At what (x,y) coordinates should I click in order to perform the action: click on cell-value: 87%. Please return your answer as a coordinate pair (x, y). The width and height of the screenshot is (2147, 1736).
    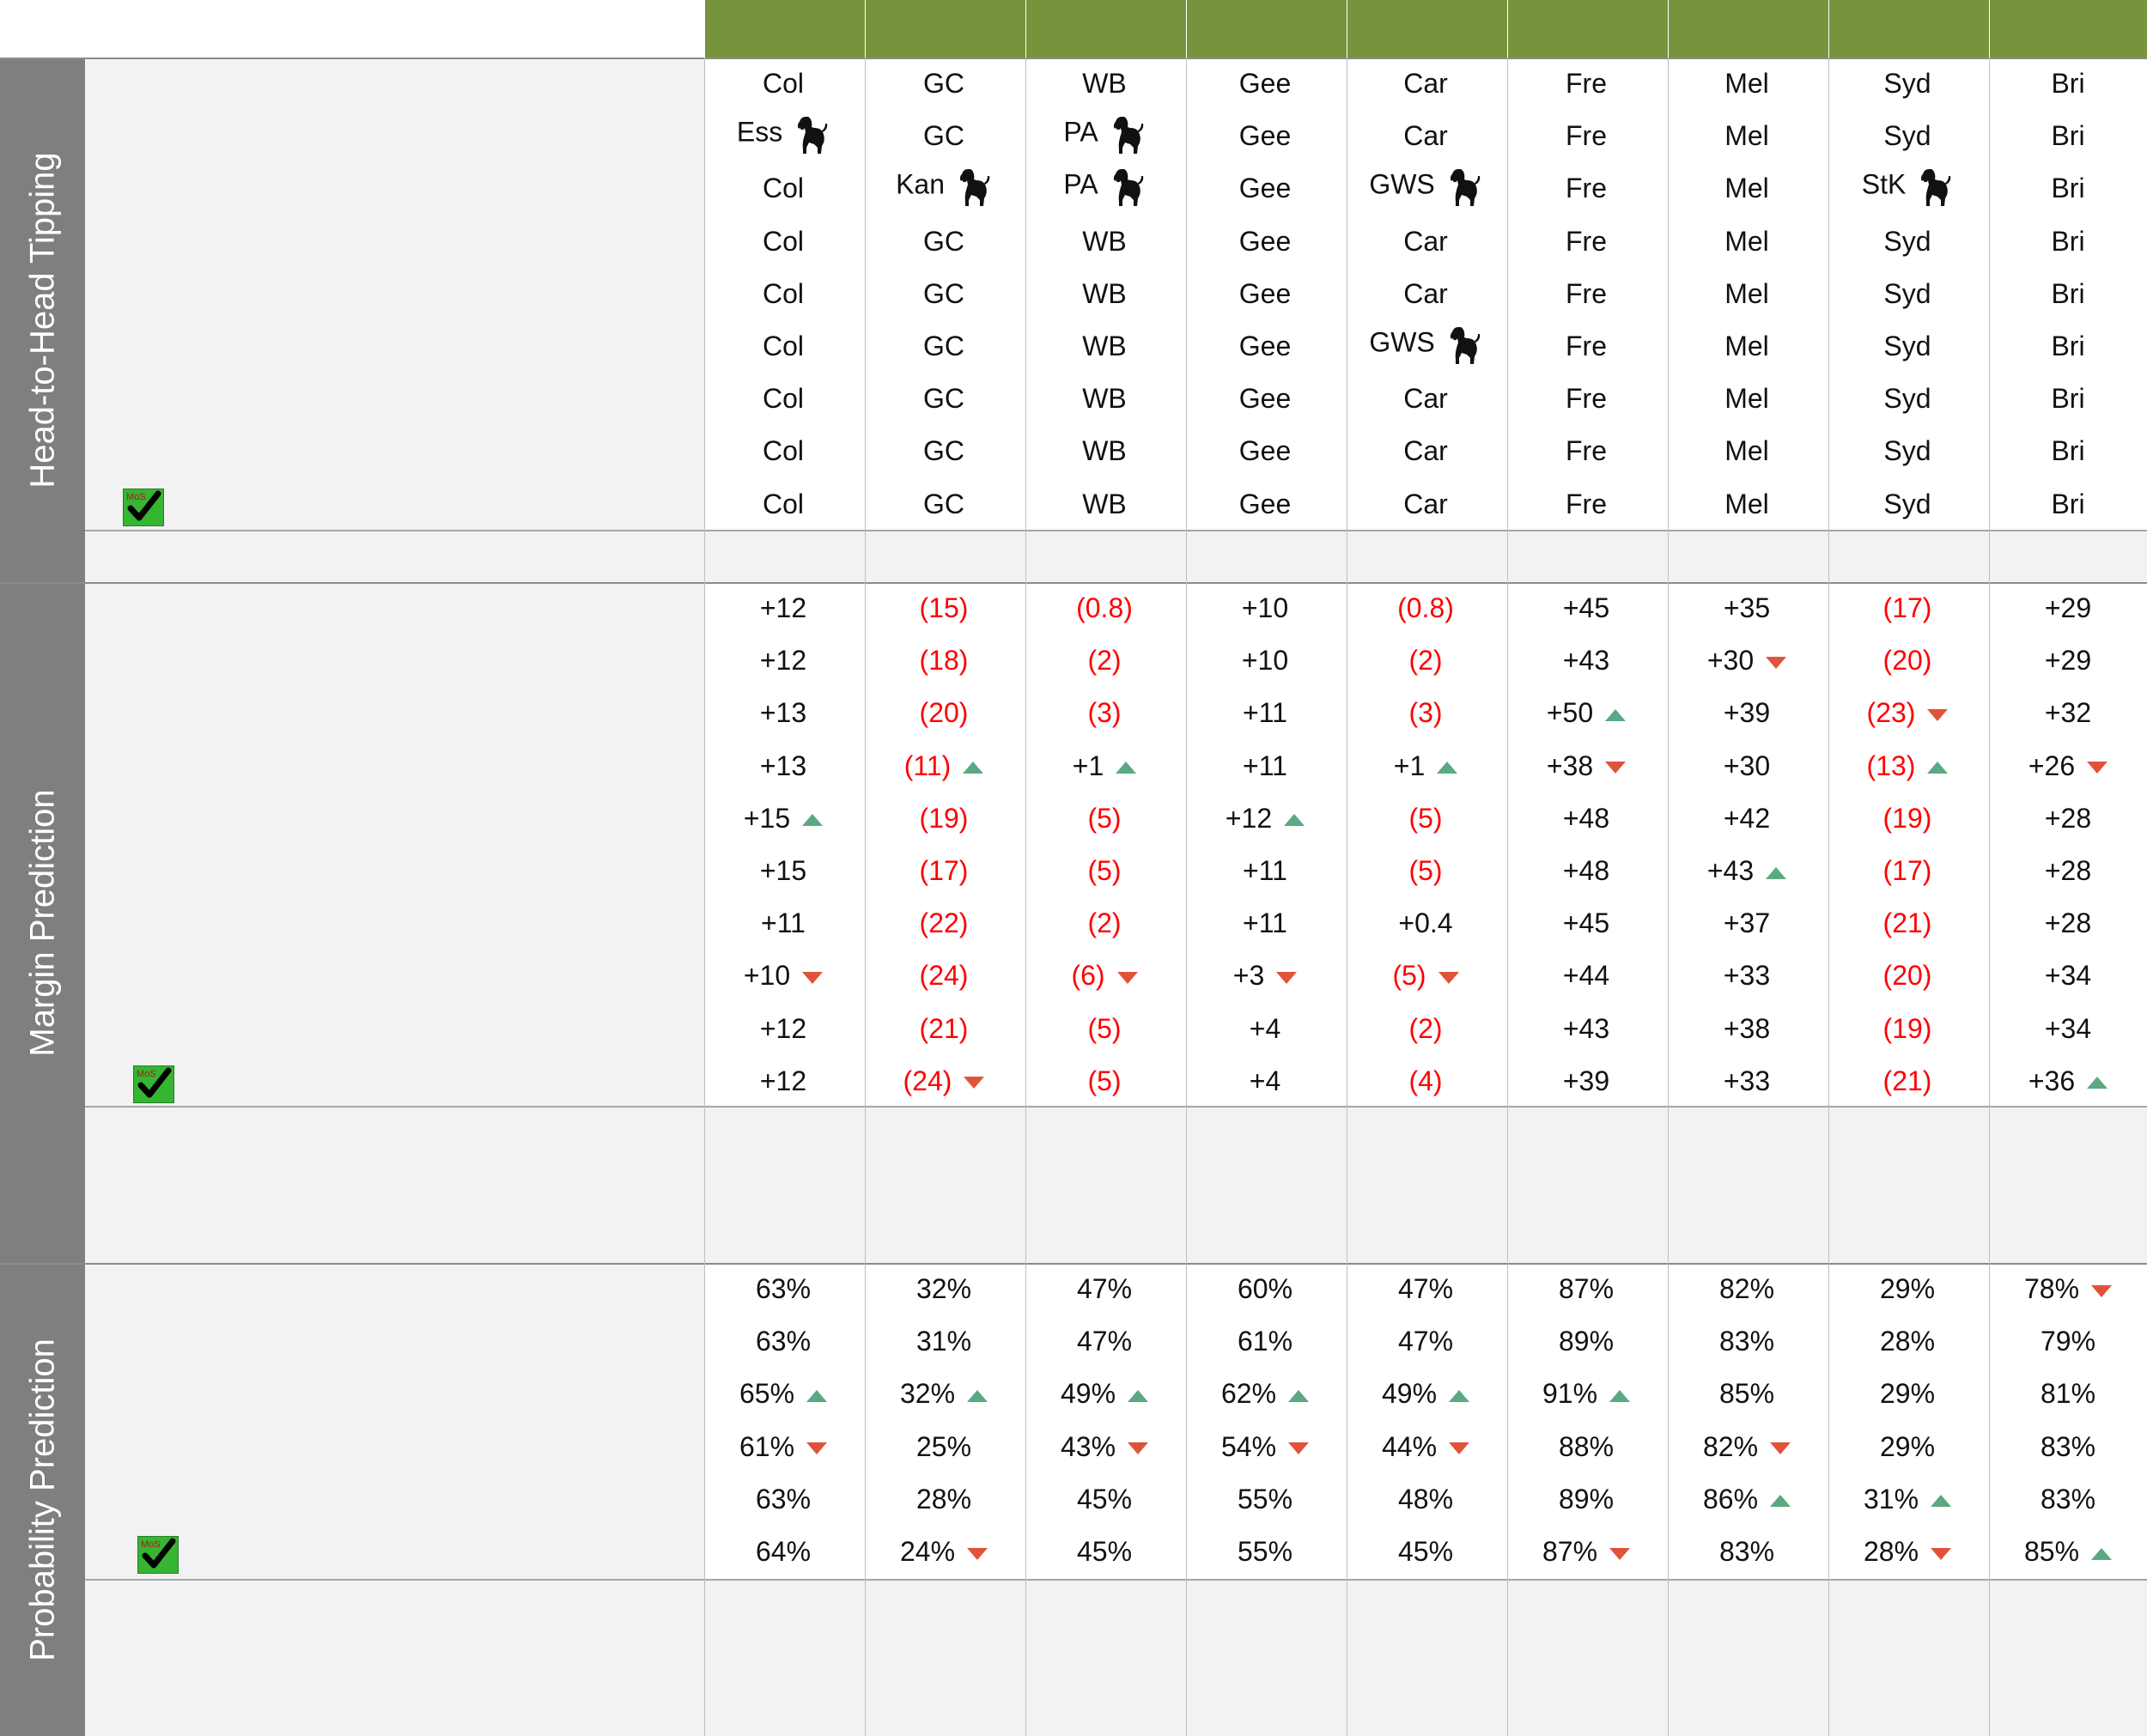
    Looking at the image, I should click on (1586, 1552).